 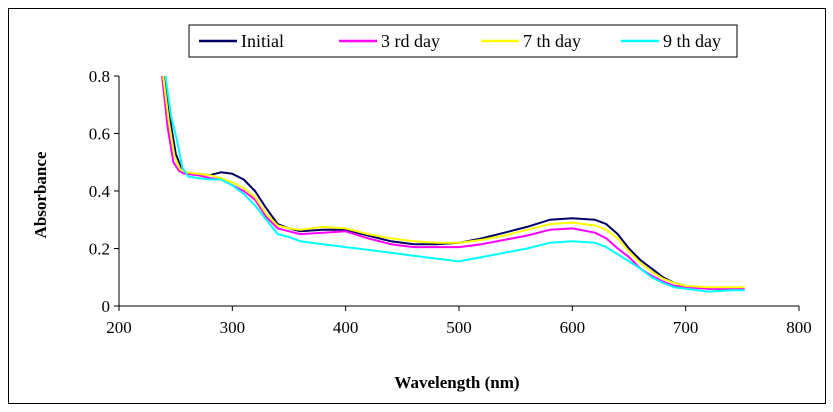 What do you see at coordinates (456, 382) in the screenshot?
I see `x-axis-title: Wavelength (nm)` at bounding box center [456, 382].